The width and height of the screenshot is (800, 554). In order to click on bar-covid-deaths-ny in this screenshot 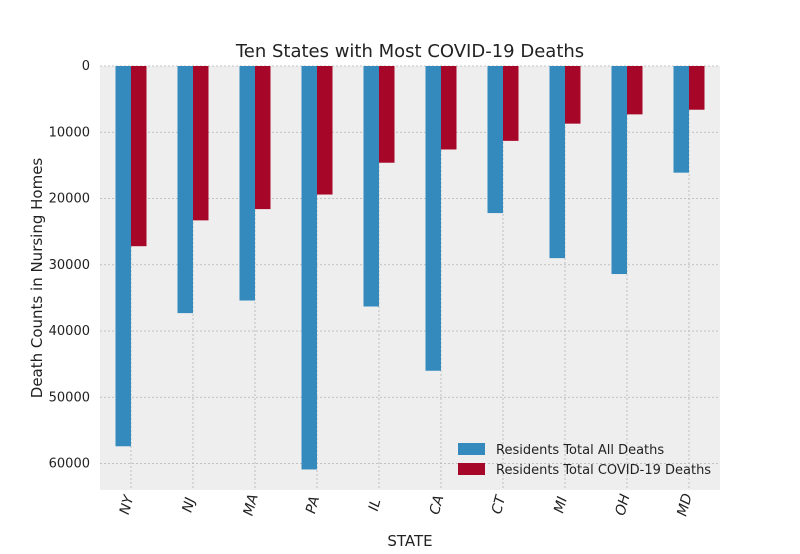, I will do `click(139, 156)`.